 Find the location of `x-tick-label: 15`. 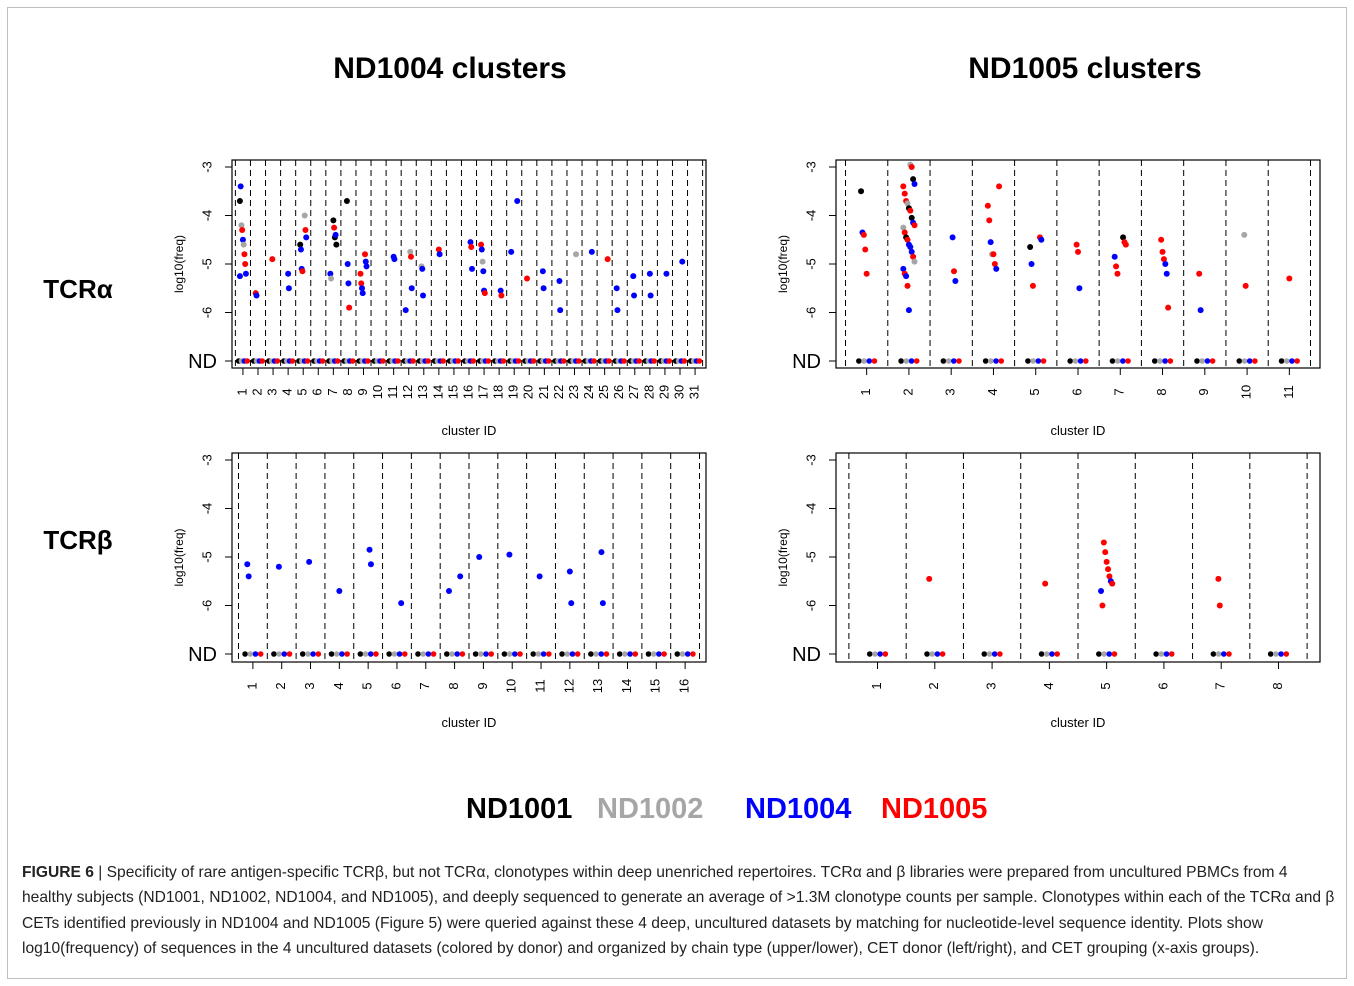

x-tick-label: 15 is located at coordinates (655, 686).